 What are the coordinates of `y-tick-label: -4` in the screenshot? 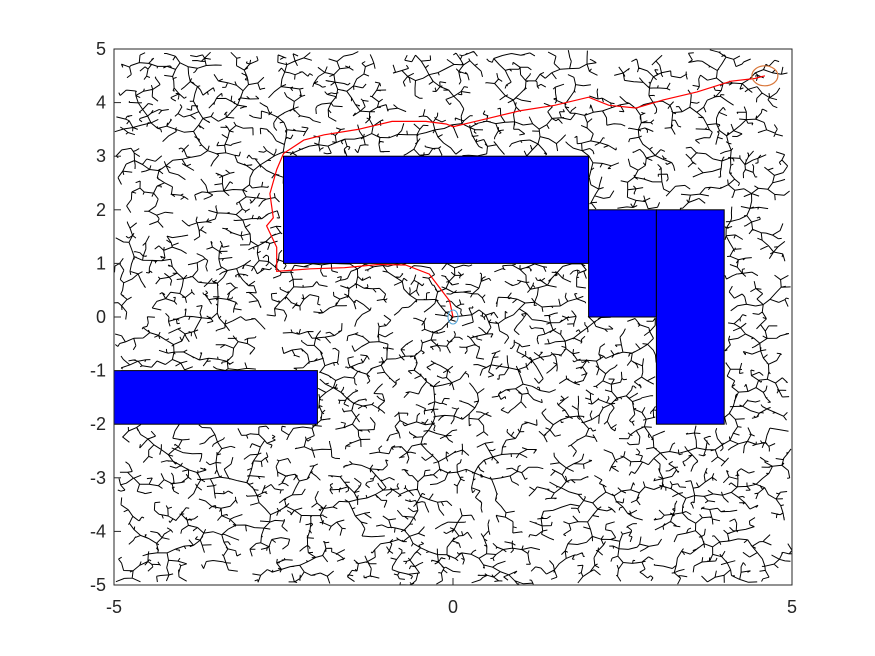 It's located at (98, 531).